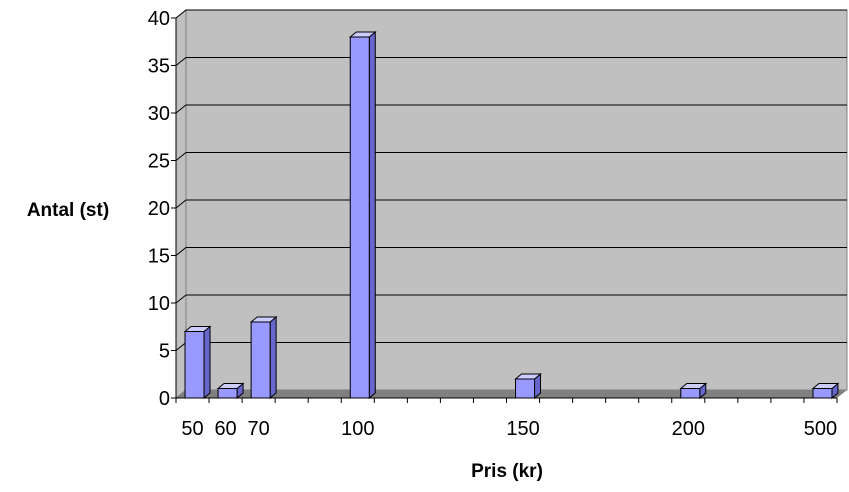 The height and width of the screenshot is (492, 849). I want to click on y-tick-label: 40, so click(159, 19).